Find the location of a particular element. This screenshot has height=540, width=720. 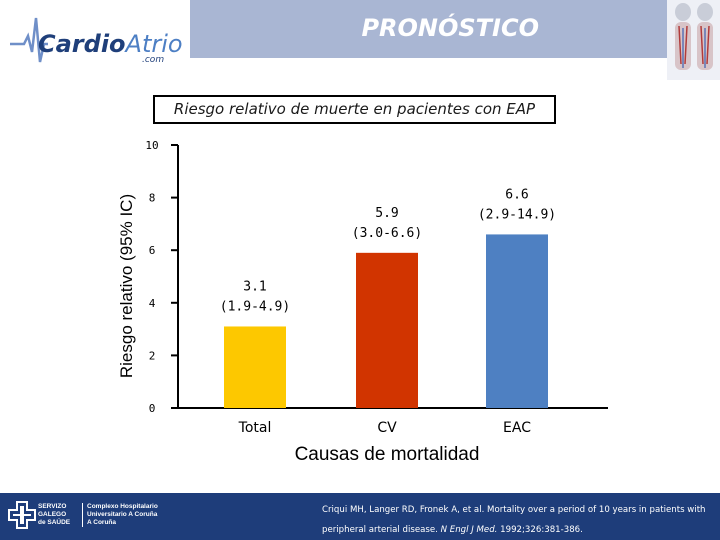

data-label-ci: (2.9-14.9) is located at coordinates (517, 214).